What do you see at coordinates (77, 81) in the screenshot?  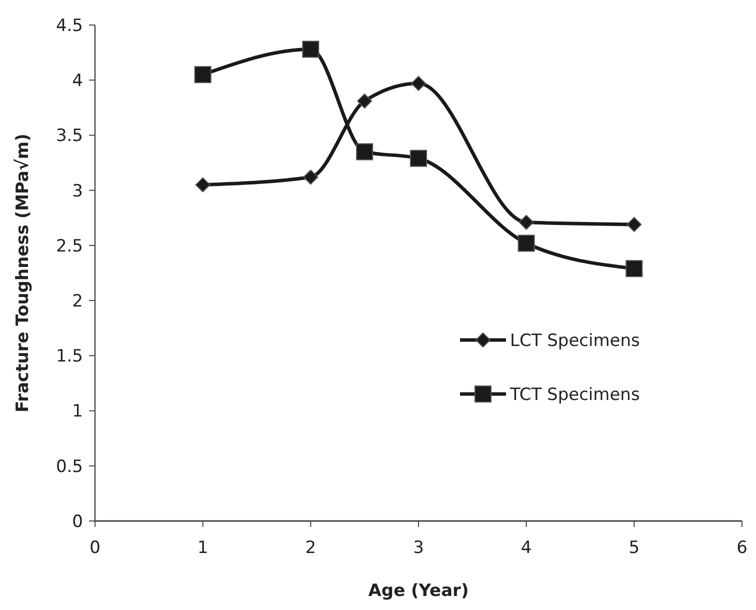 I see `y-tick-label: 4` at bounding box center [77, 81].